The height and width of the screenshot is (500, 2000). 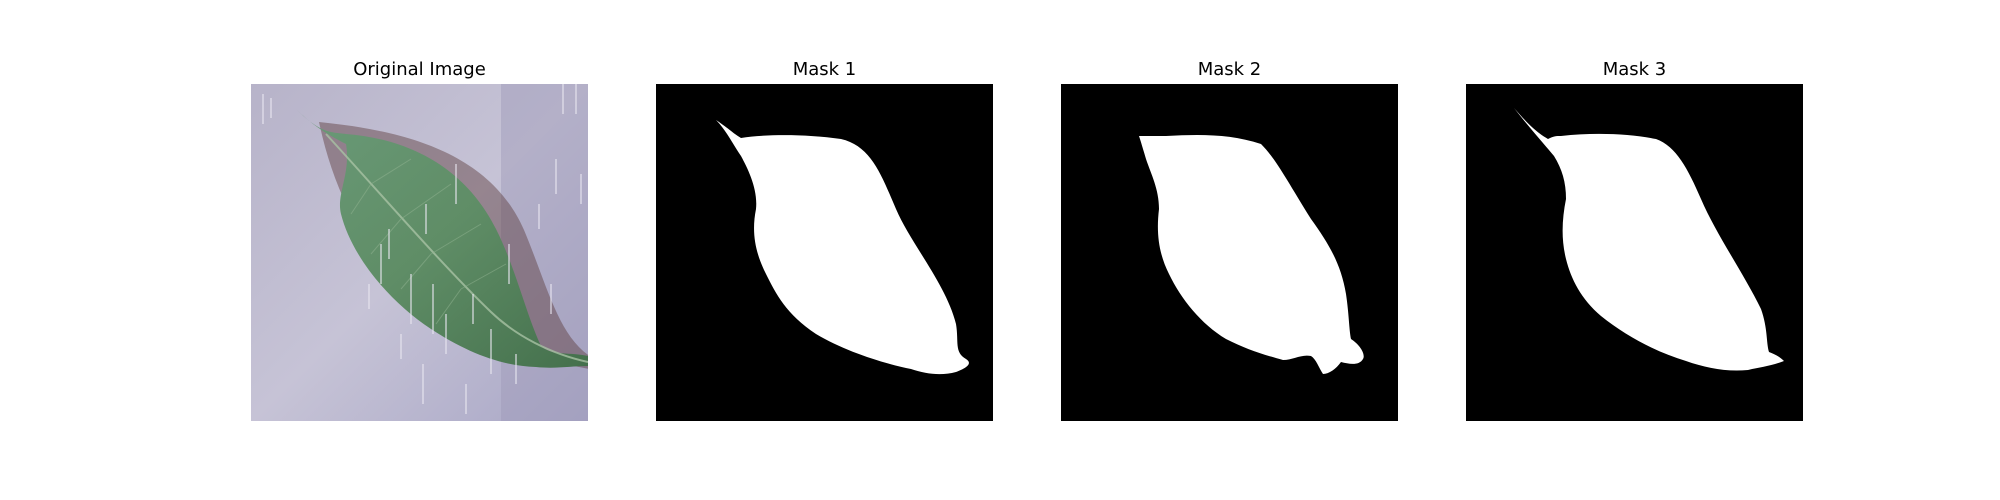 I want to click on panel-title: Mask 1, so click(x=824, y=69).